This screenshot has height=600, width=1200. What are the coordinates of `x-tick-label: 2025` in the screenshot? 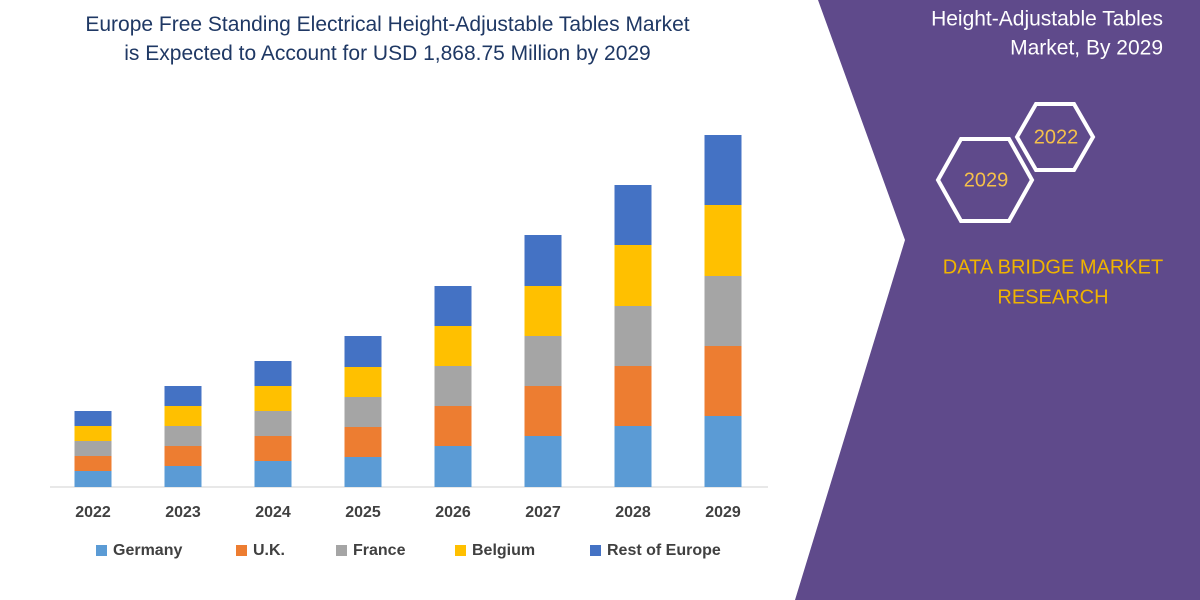 It's located at (363, 512).